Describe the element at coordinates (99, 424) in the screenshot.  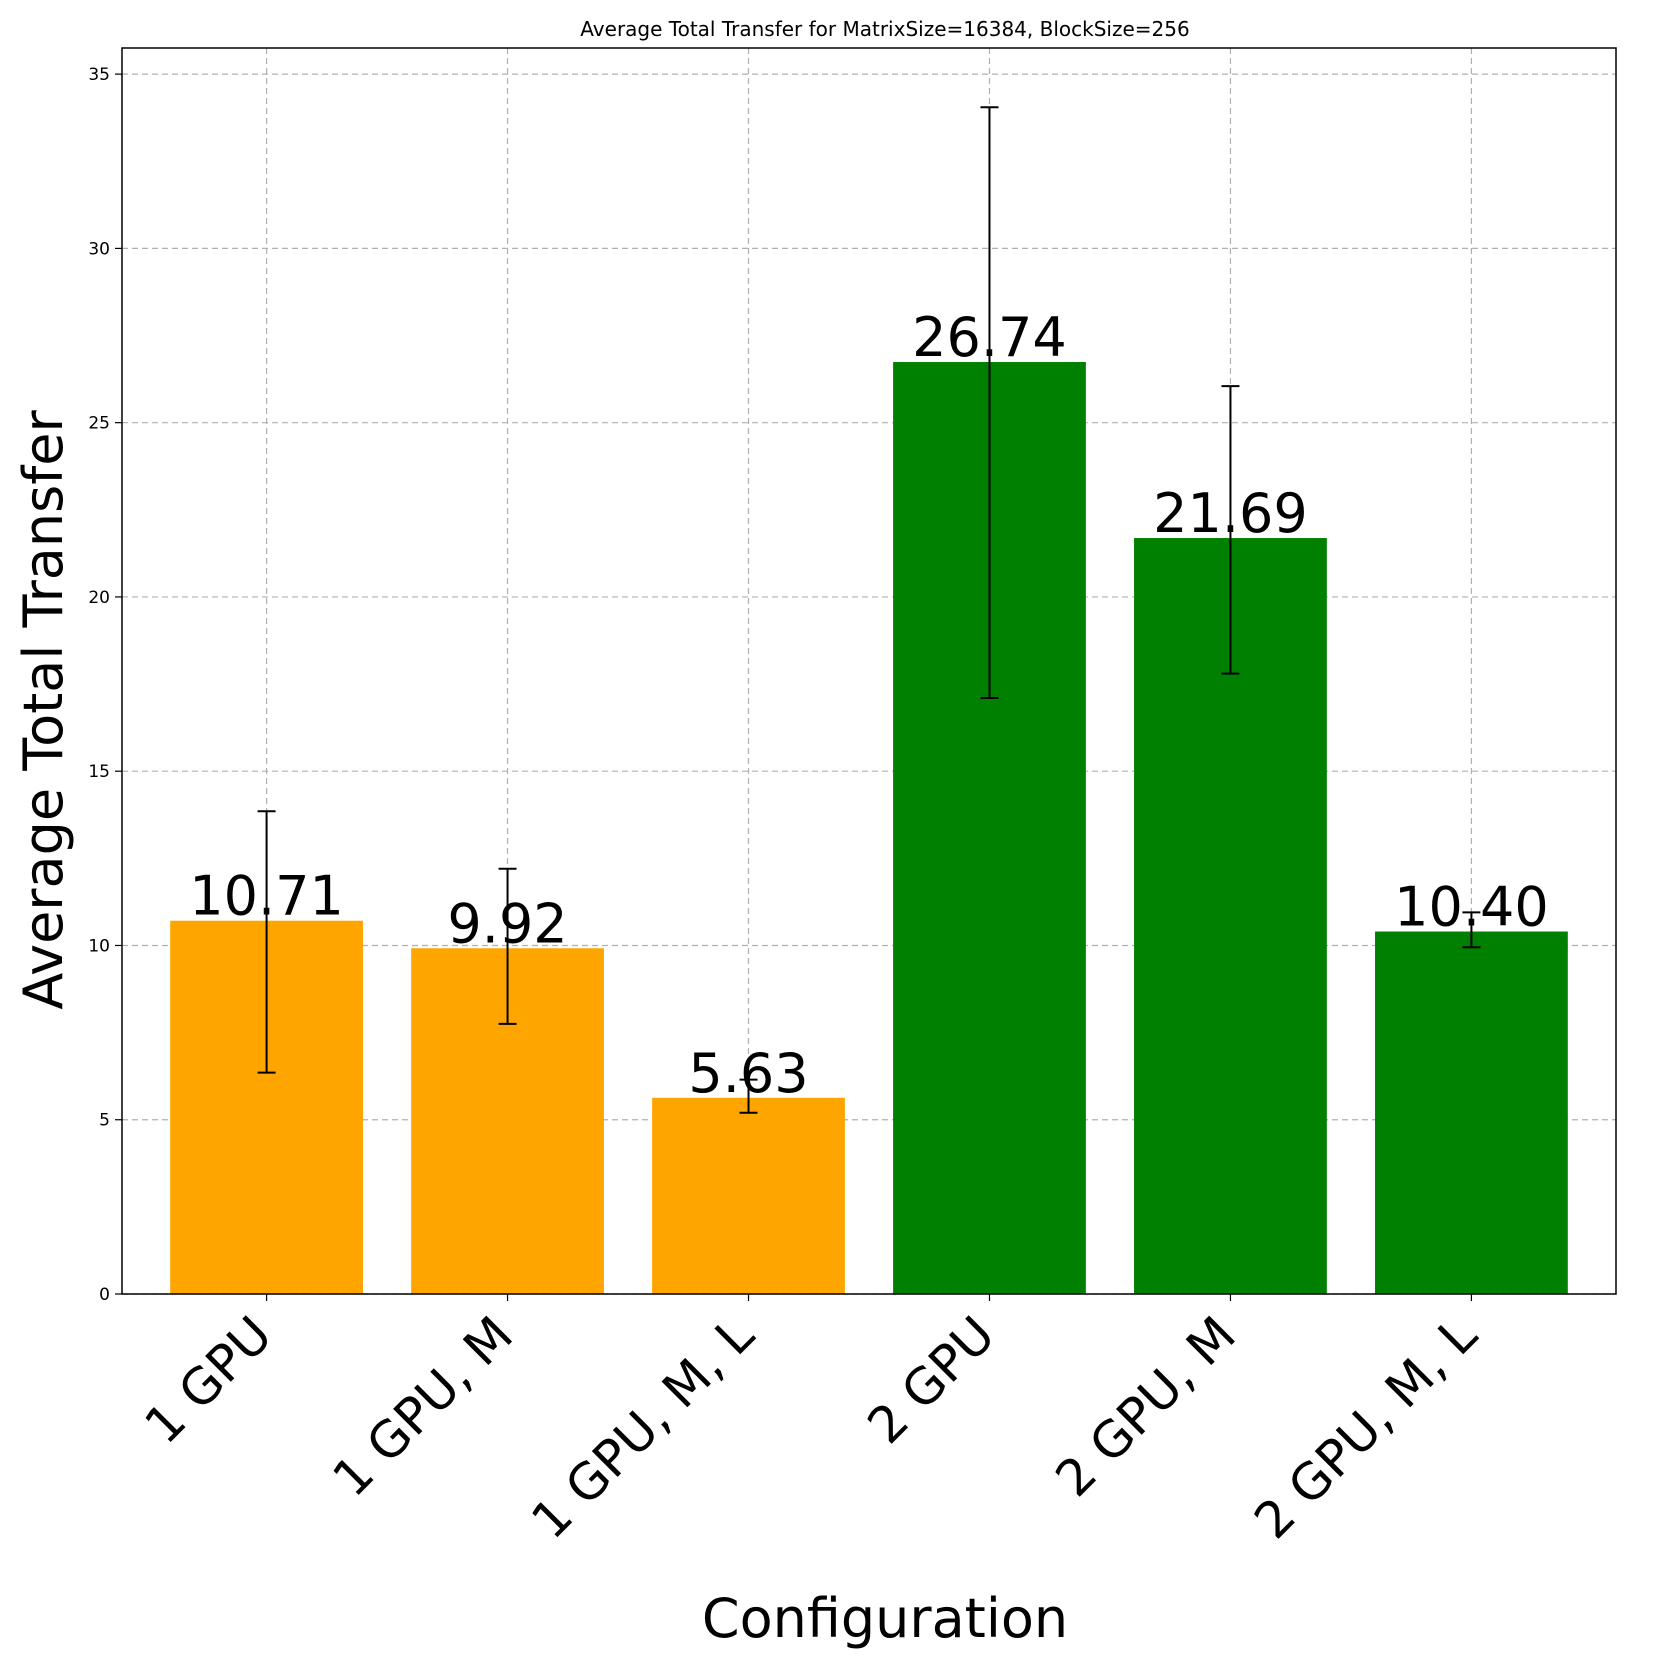
I see `y-tick-label: 25` at that location.